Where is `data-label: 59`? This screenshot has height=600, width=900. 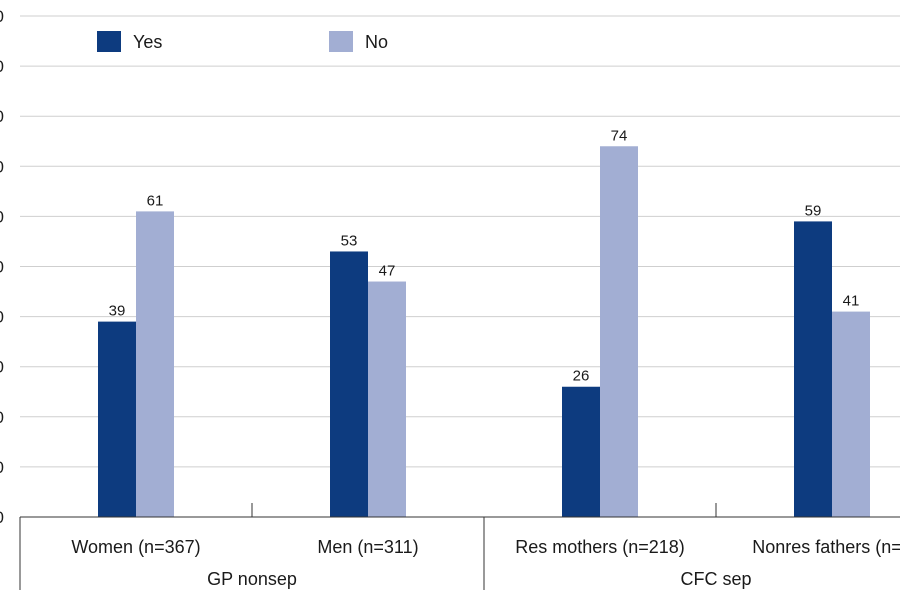
data-label: 59 is located at coordinates (813, 210).